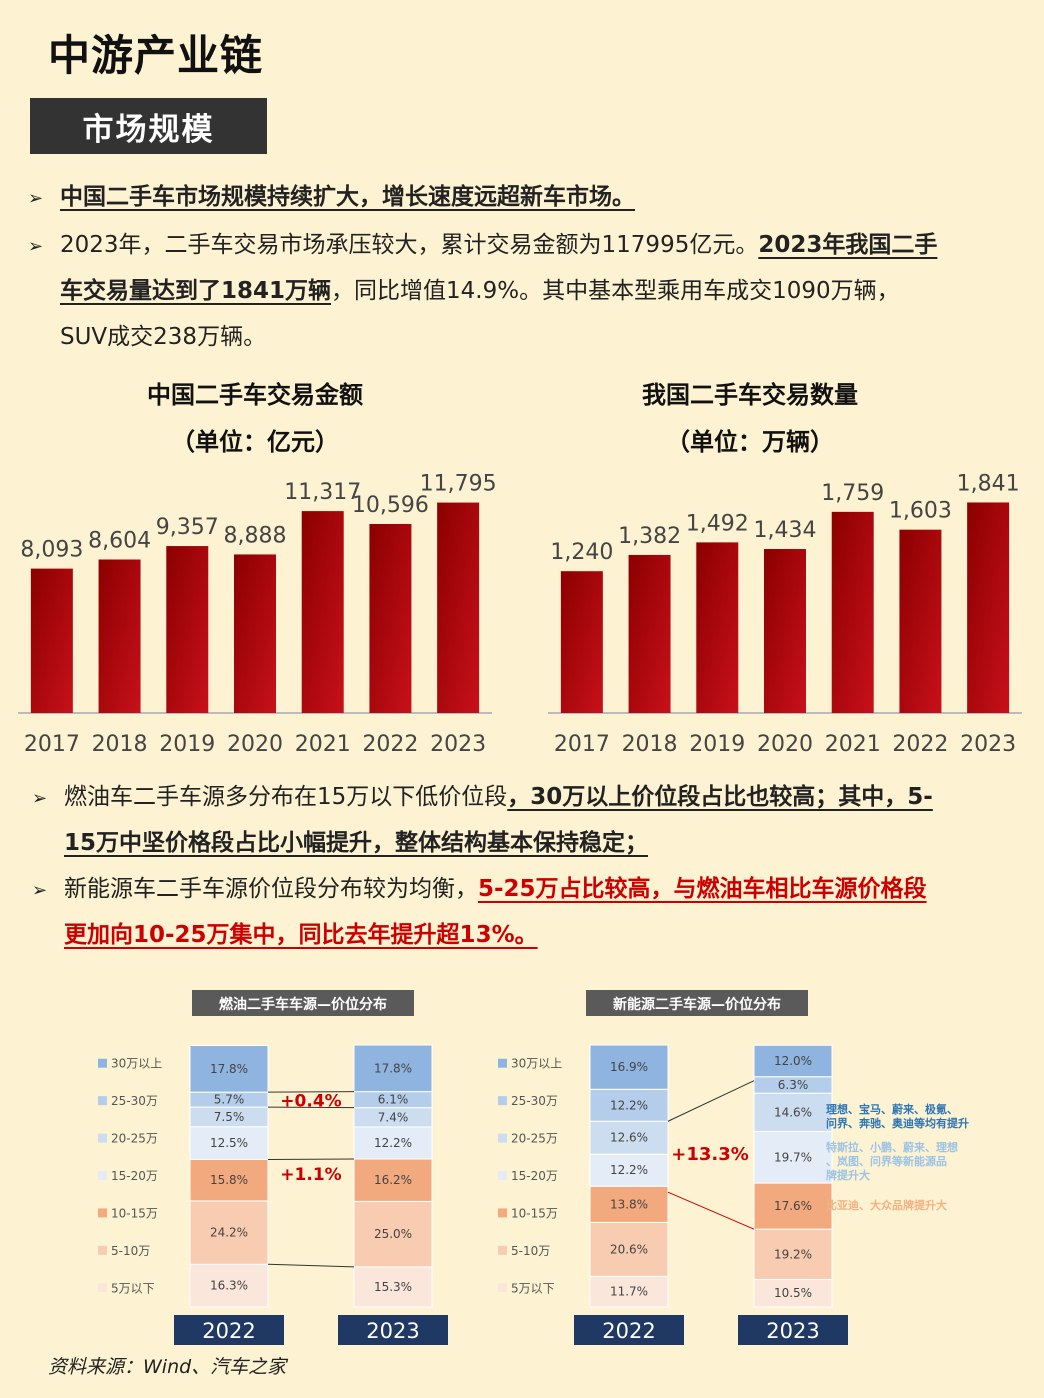 This screenshot has width=1044, height=1398. Describe the element at coordinates (717, 627) in the screenshot. I see `bar-2019` at that location.